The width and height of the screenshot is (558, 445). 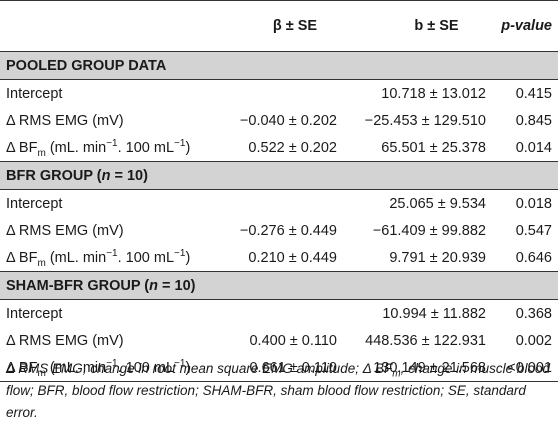 I want to click on header-p-value-text: p-value, so click(x=526, y=26).